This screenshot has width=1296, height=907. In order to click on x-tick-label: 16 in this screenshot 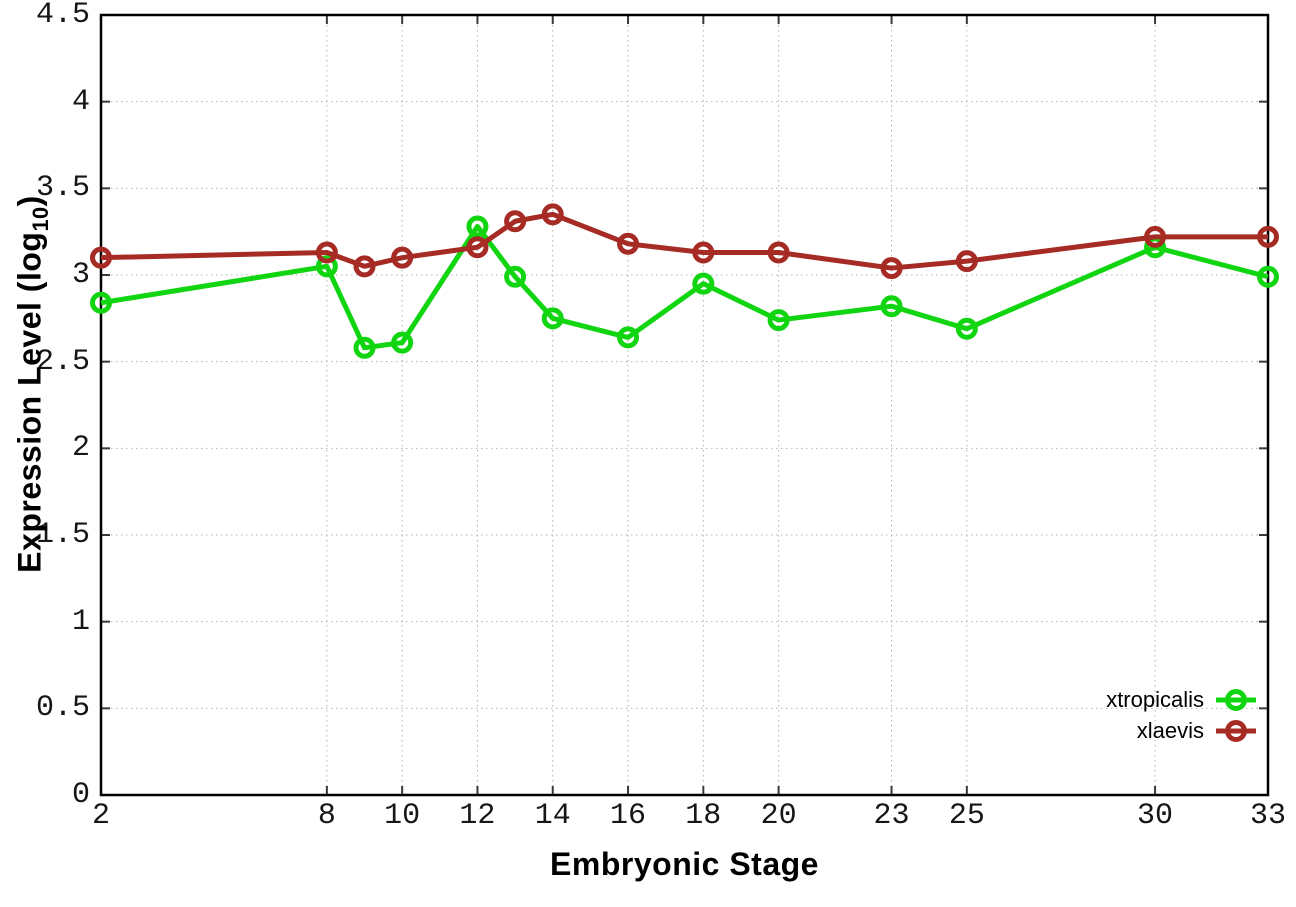, I will do `click(628, 816)`.